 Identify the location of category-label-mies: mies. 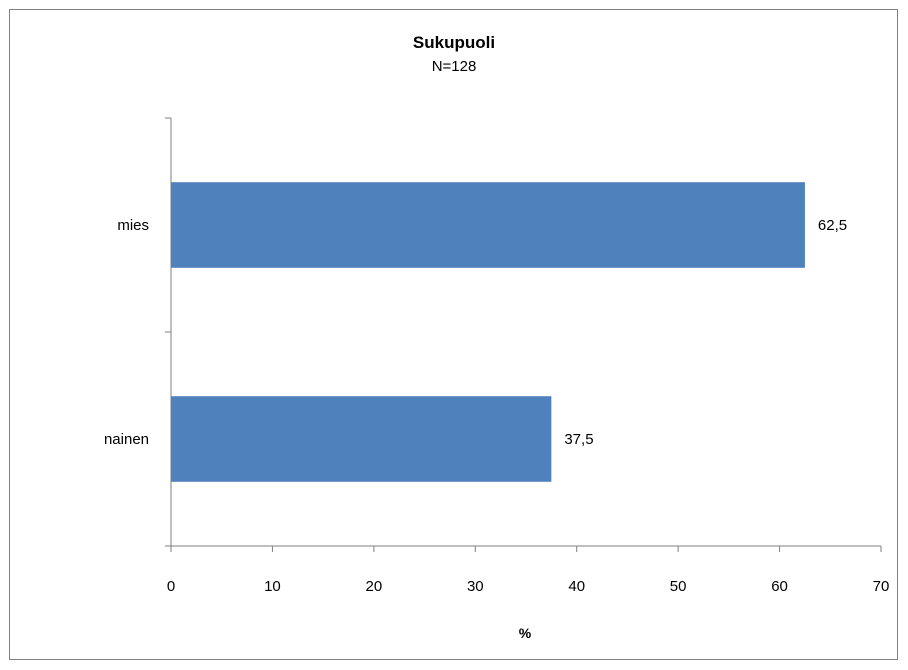
(133, 225).